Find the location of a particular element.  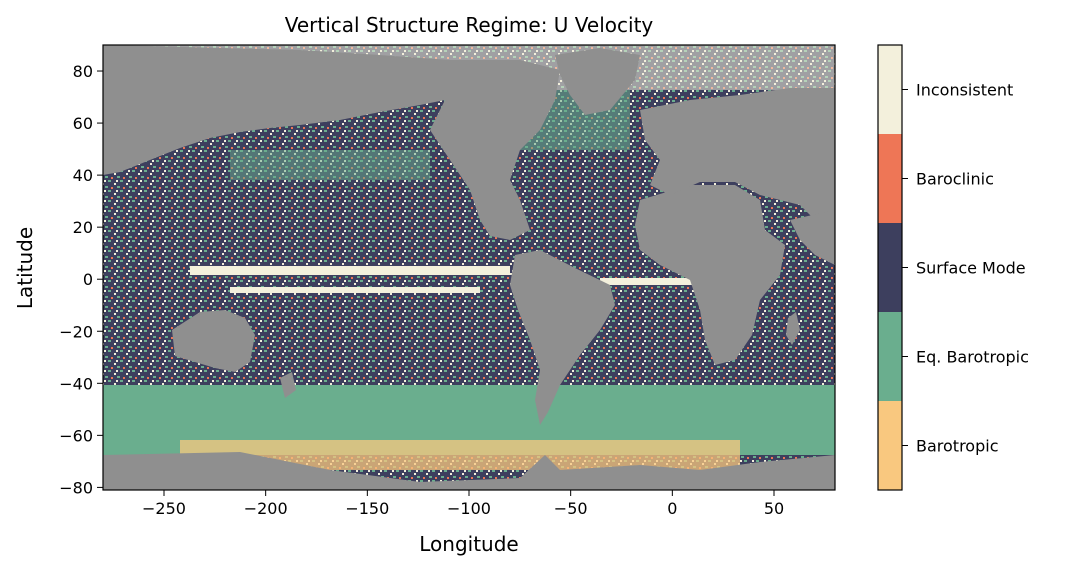

x-axis-label: Longitude is located at coordinates (468, 544).